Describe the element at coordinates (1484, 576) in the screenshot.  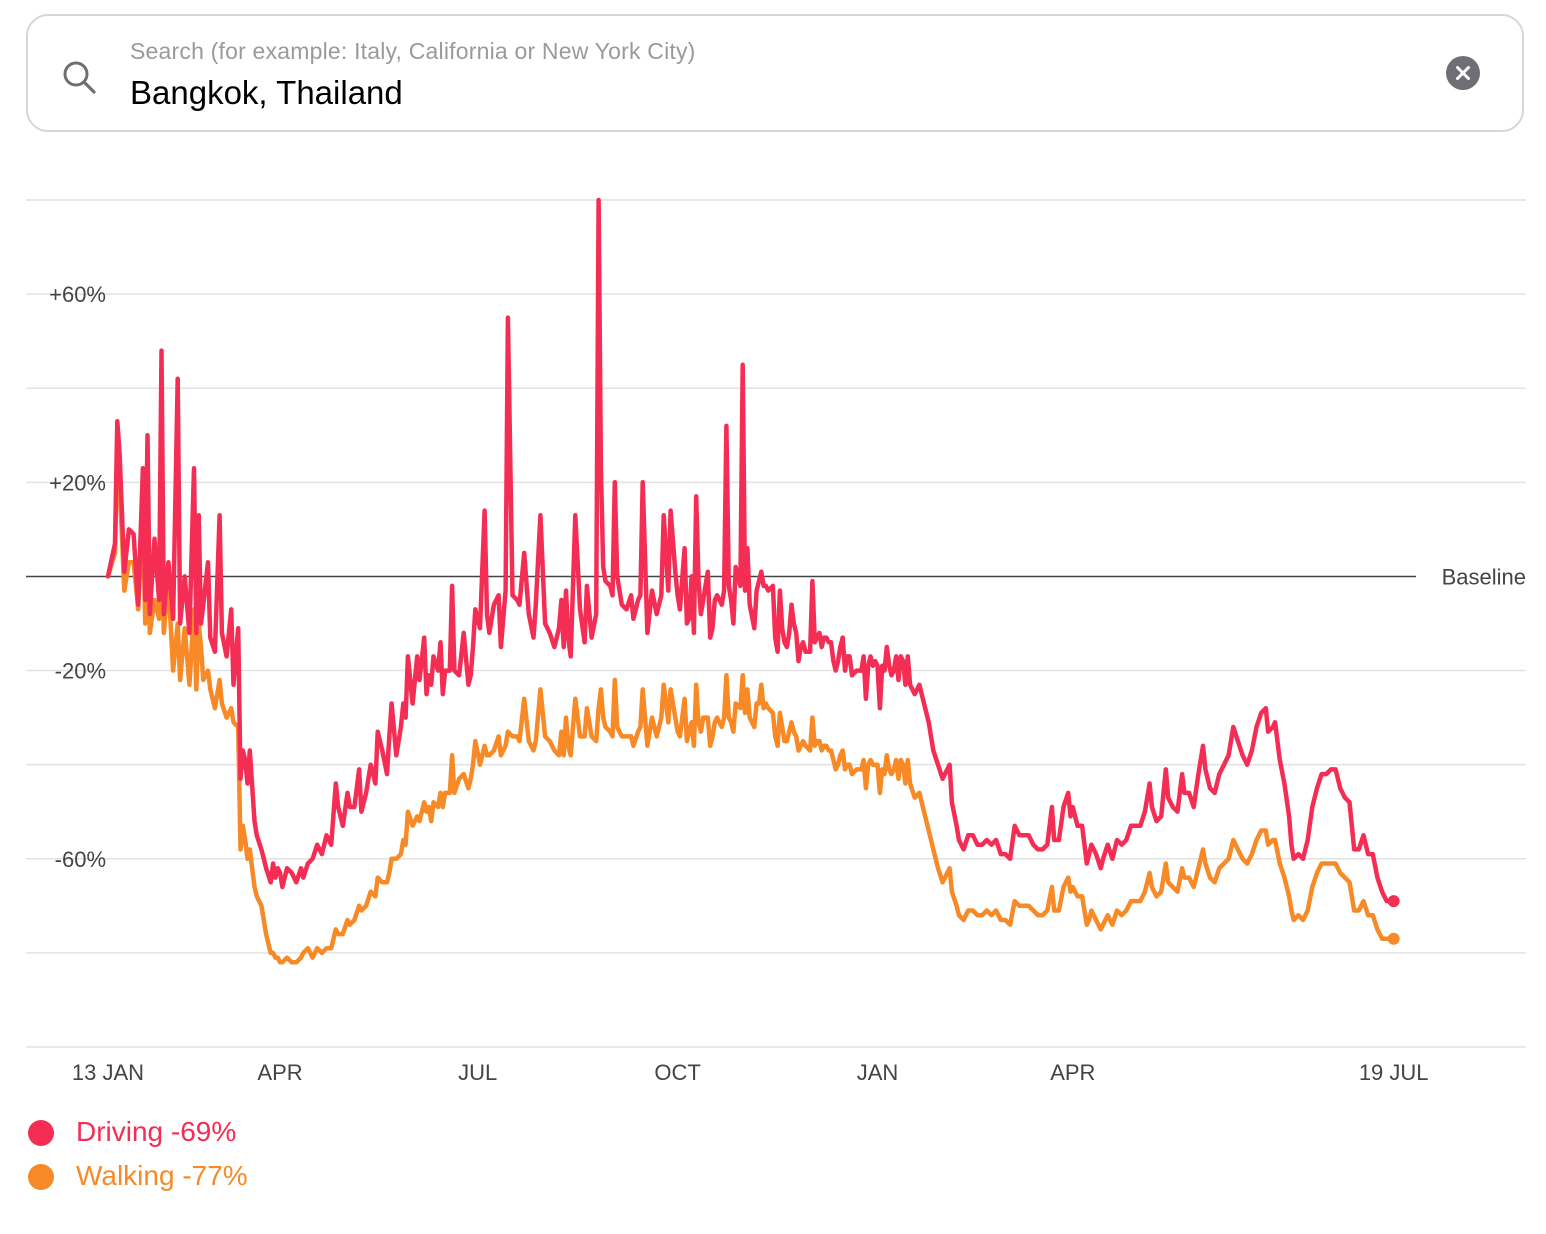
I see `baseline-label: Baseline` at that location.